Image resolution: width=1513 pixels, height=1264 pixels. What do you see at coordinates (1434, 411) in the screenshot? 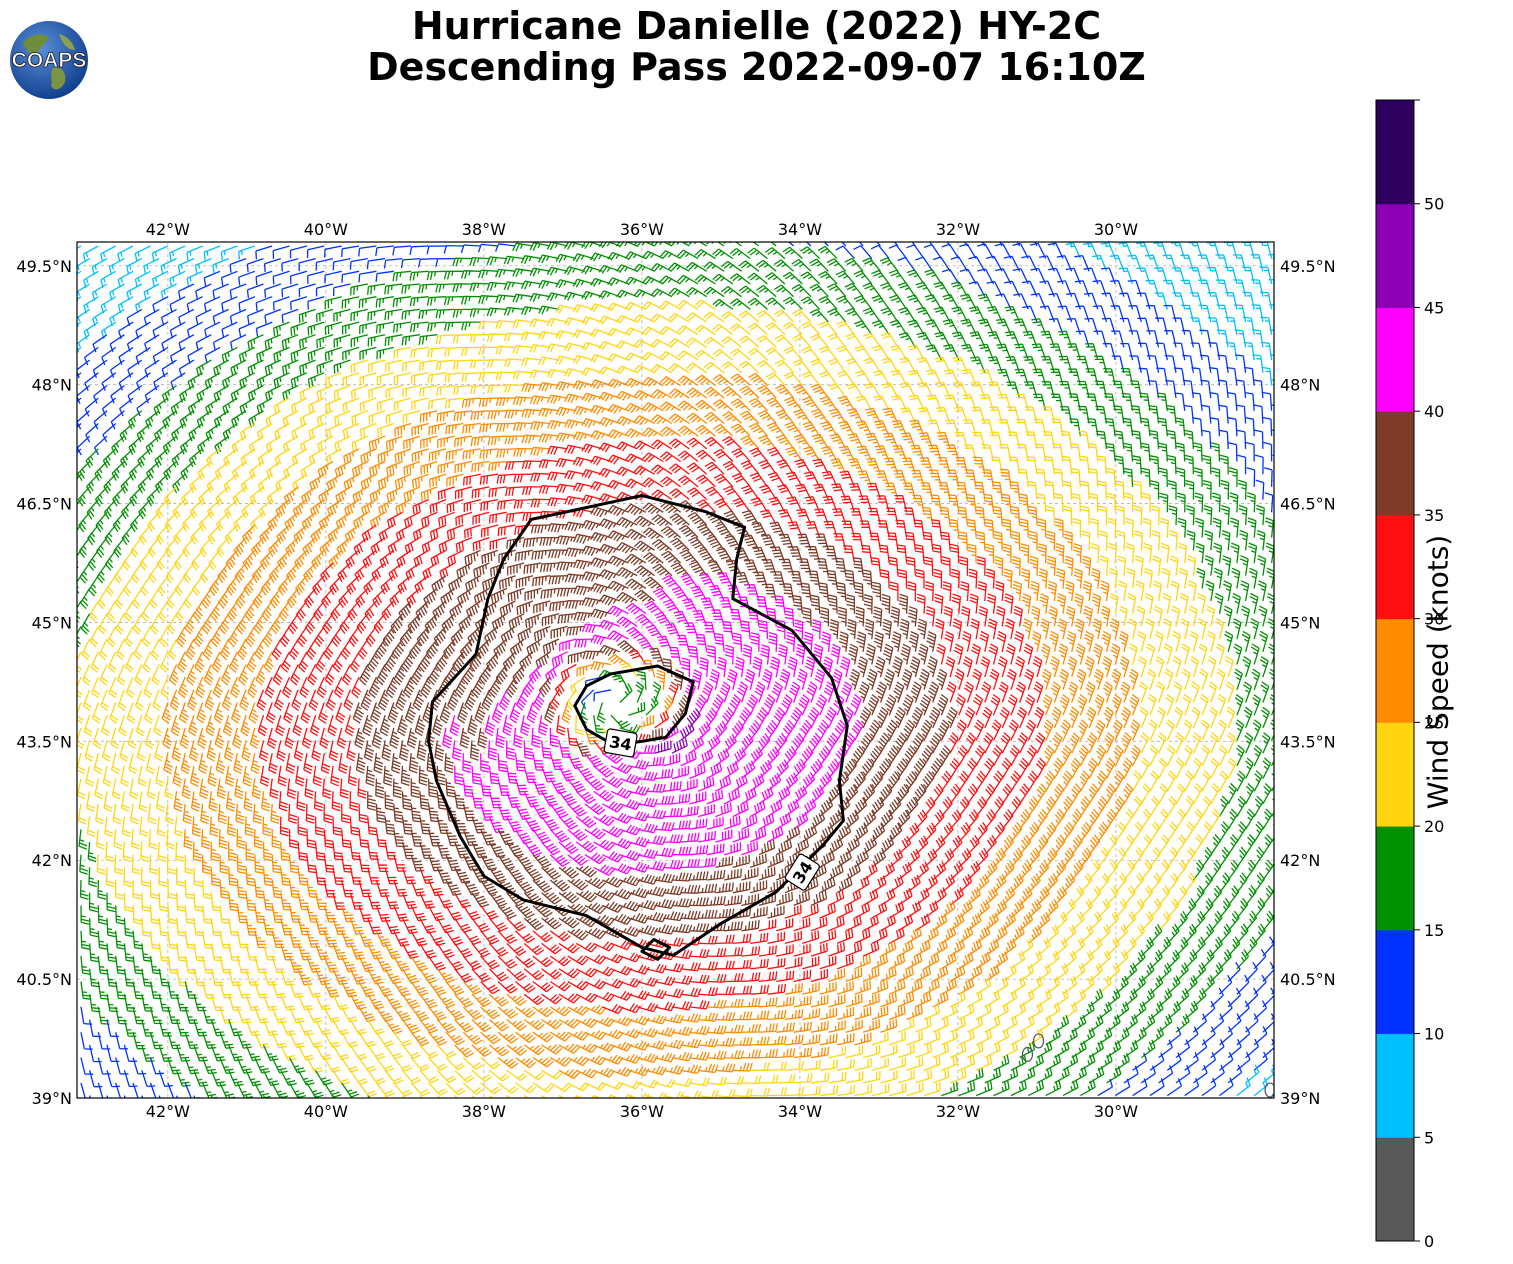
I see `colorbar-tick-label: 40` at bounding box center [1434, 411].